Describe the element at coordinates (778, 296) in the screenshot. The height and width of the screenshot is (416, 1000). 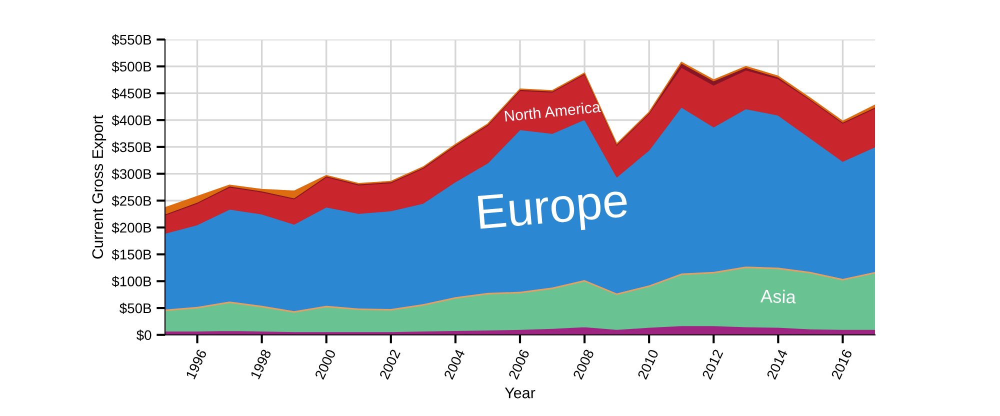
I see `series-label: Asia` at that location.